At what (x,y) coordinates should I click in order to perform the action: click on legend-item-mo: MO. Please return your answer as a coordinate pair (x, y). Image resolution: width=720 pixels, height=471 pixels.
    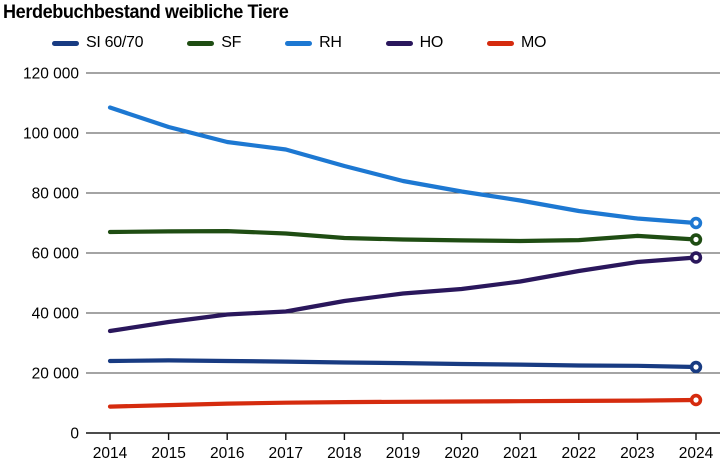
    Looking at the image, I should click on (516, 43).